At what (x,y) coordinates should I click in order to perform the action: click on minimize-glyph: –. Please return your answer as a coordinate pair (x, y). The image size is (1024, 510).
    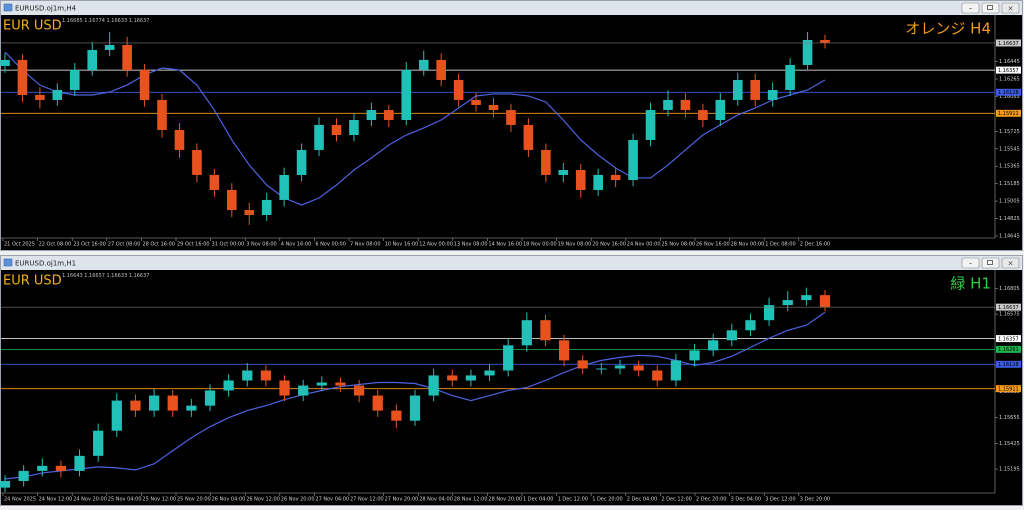
    Looking at the image, I should click on (971, 9).